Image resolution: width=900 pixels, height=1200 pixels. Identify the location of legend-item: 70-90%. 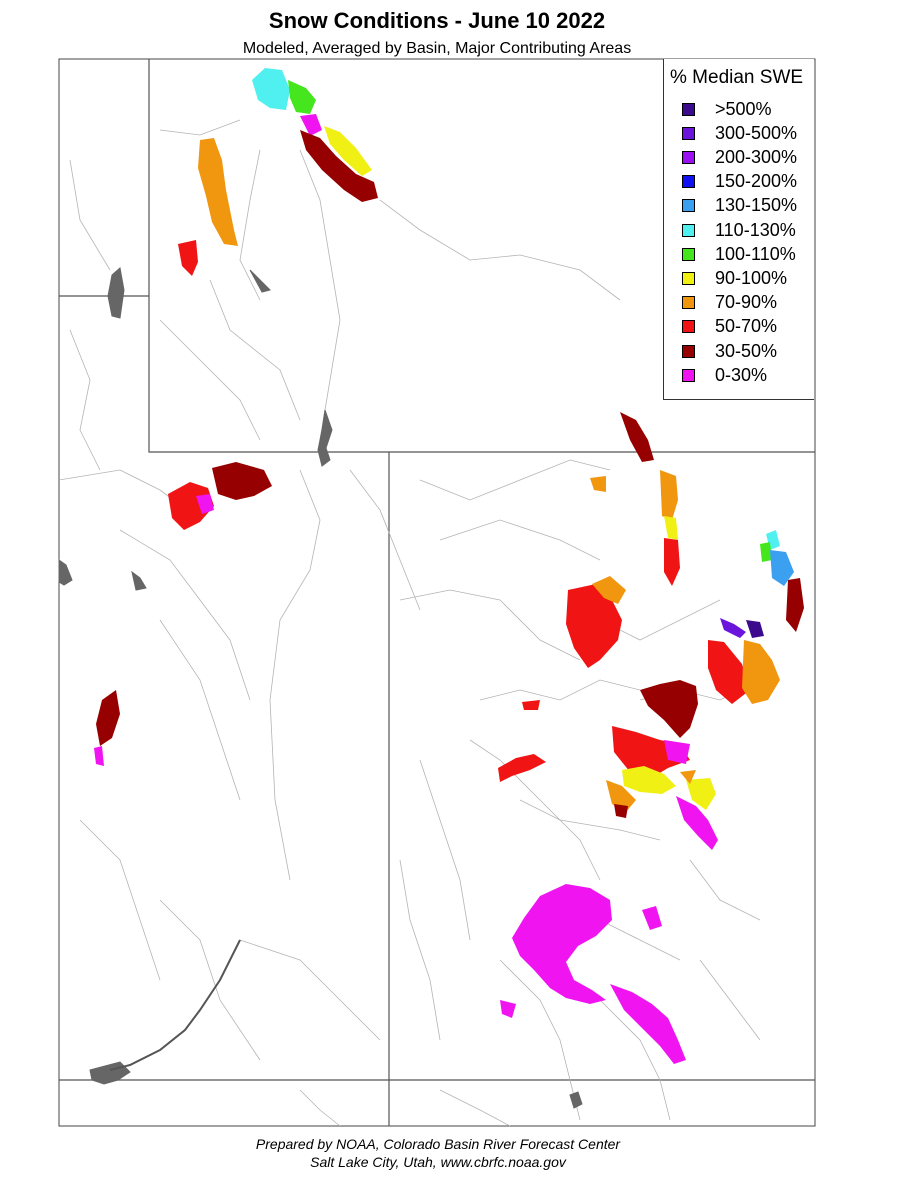
(730, 302).